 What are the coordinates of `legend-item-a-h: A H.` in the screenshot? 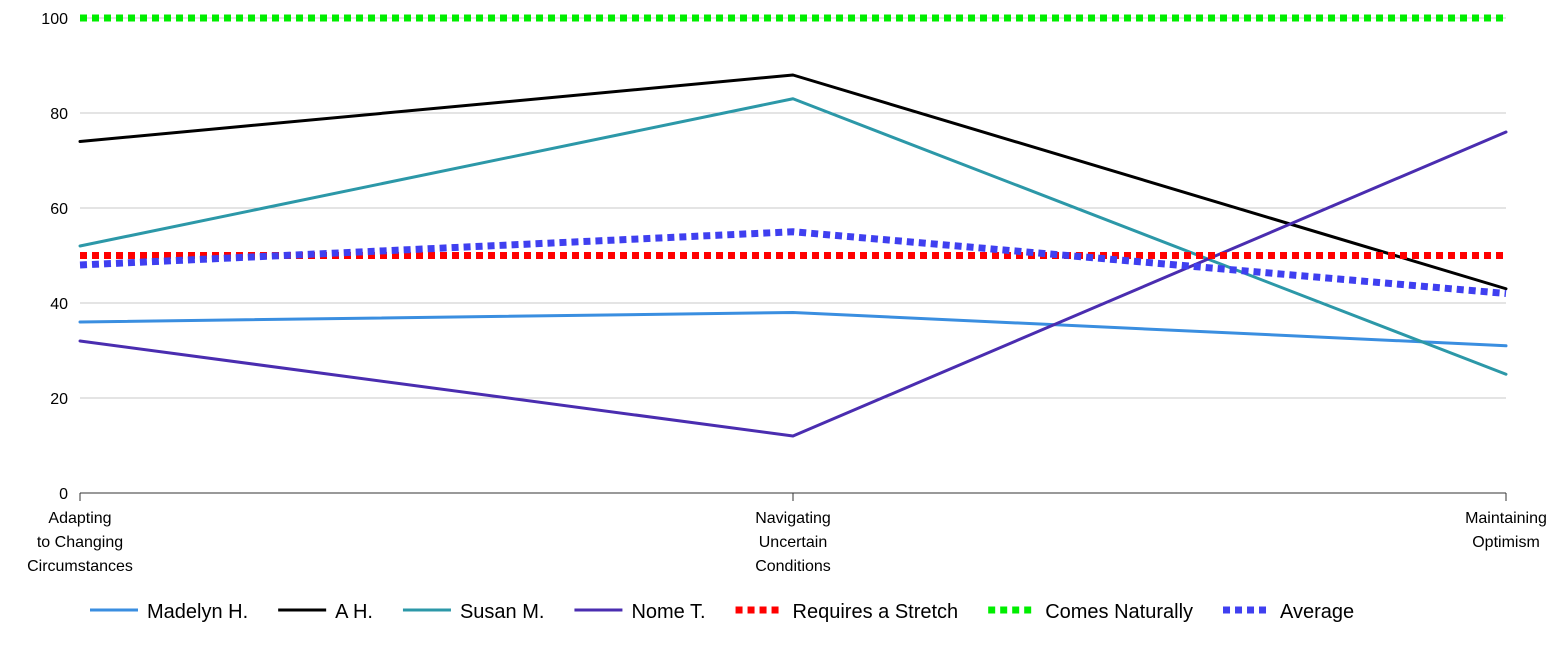 It's located at (325, 612).